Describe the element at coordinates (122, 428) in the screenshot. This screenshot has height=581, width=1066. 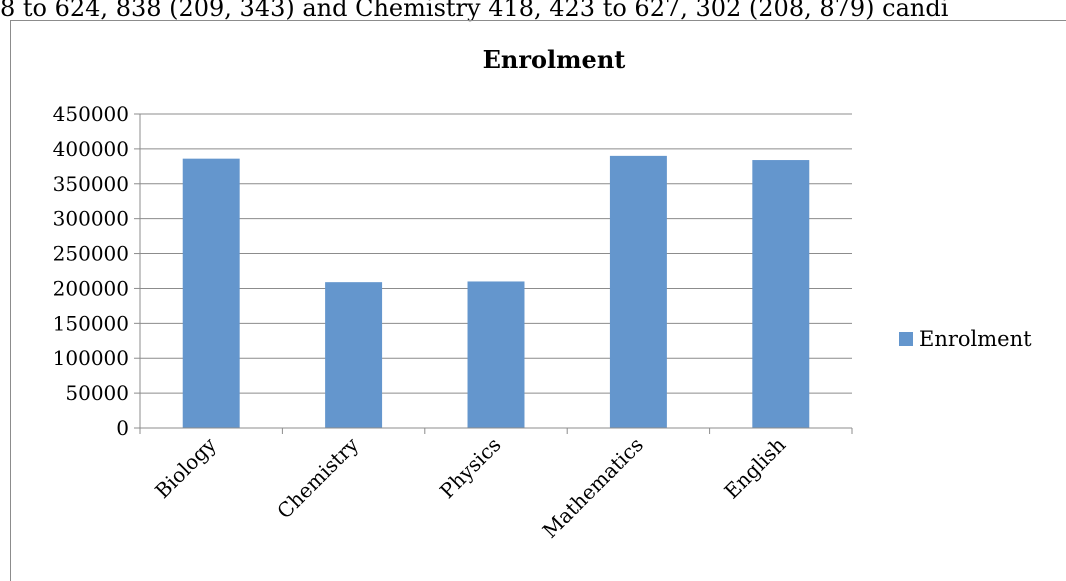
I see `y-tick-label: 0` at that location.